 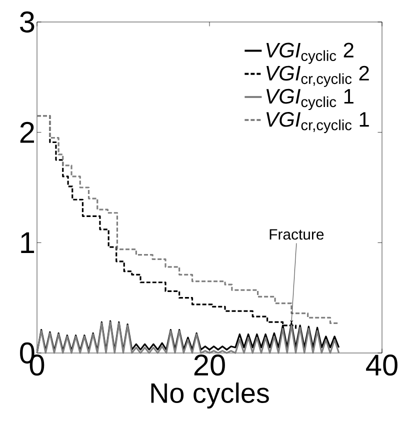 What do you see at coordinates (317, 76) in the screenshot?
I see `legend-label: VGI$_{cr,cyclic}$ 2` at bounding box center [317, 76].